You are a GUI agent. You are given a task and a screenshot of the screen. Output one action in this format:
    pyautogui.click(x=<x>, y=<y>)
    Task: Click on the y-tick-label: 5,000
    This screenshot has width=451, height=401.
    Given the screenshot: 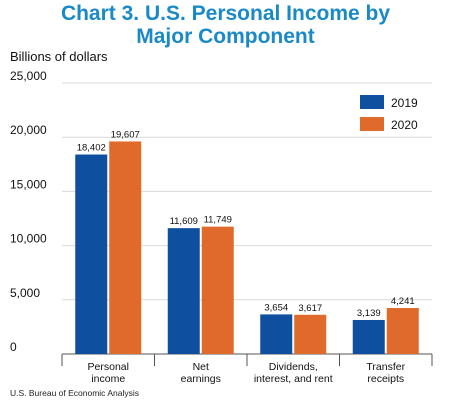 What is the action you would take?
    pyautogui.click(x=25, y=293)
    